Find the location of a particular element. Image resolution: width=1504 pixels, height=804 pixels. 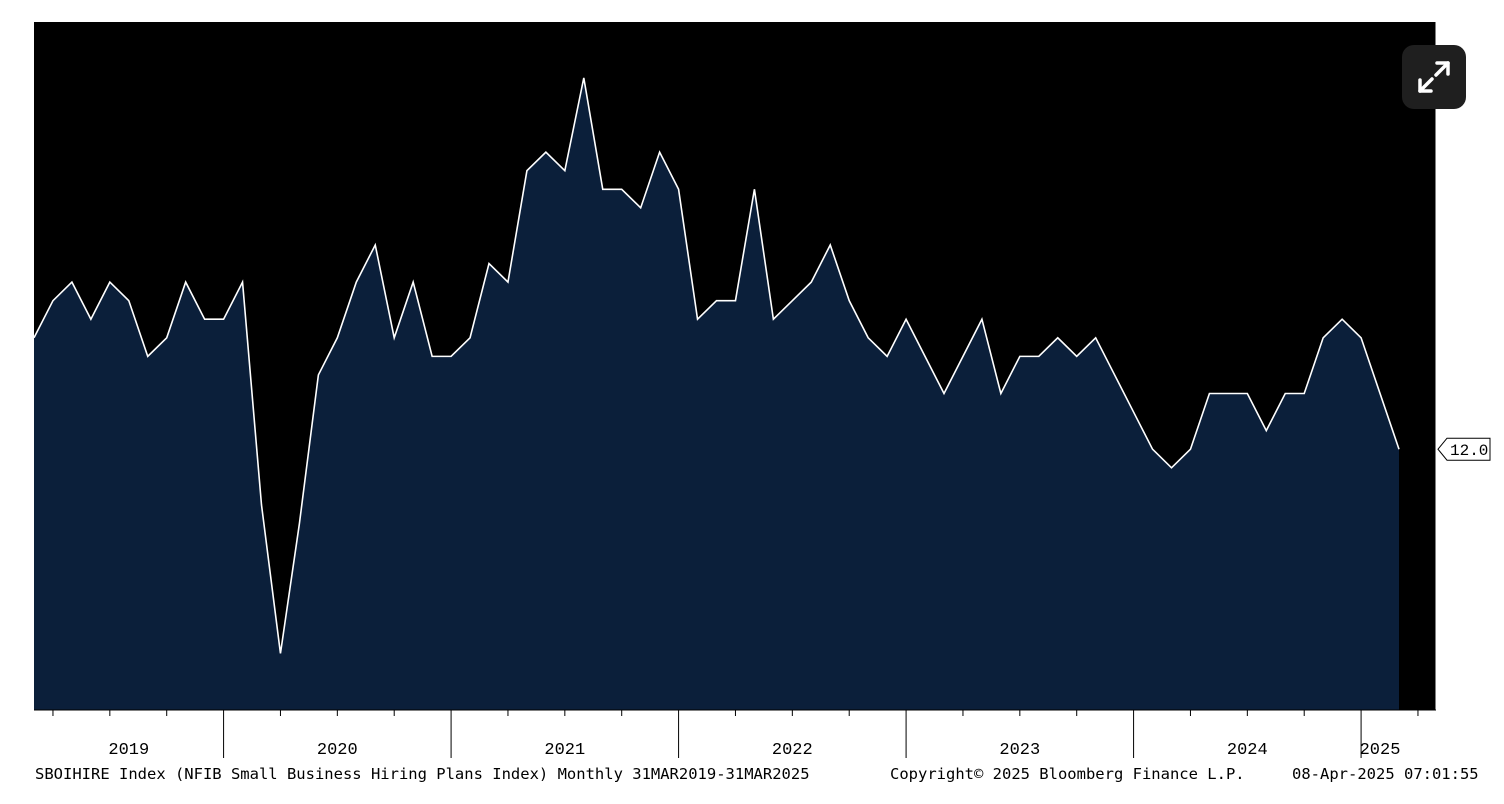

x-year-label-2022: 2022 is located at coordinates (792, 750).